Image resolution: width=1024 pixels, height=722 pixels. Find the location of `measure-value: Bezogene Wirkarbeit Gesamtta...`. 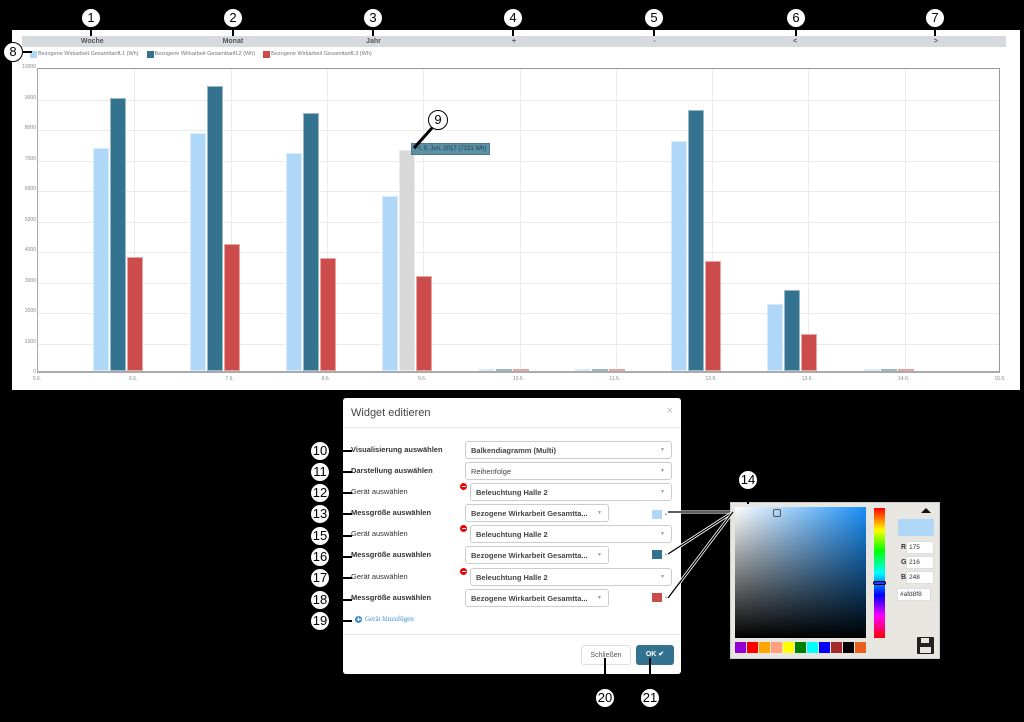

measure-value: Bezogene Wirkarbeit Gesamtta... is located at coordinates (529, 513).